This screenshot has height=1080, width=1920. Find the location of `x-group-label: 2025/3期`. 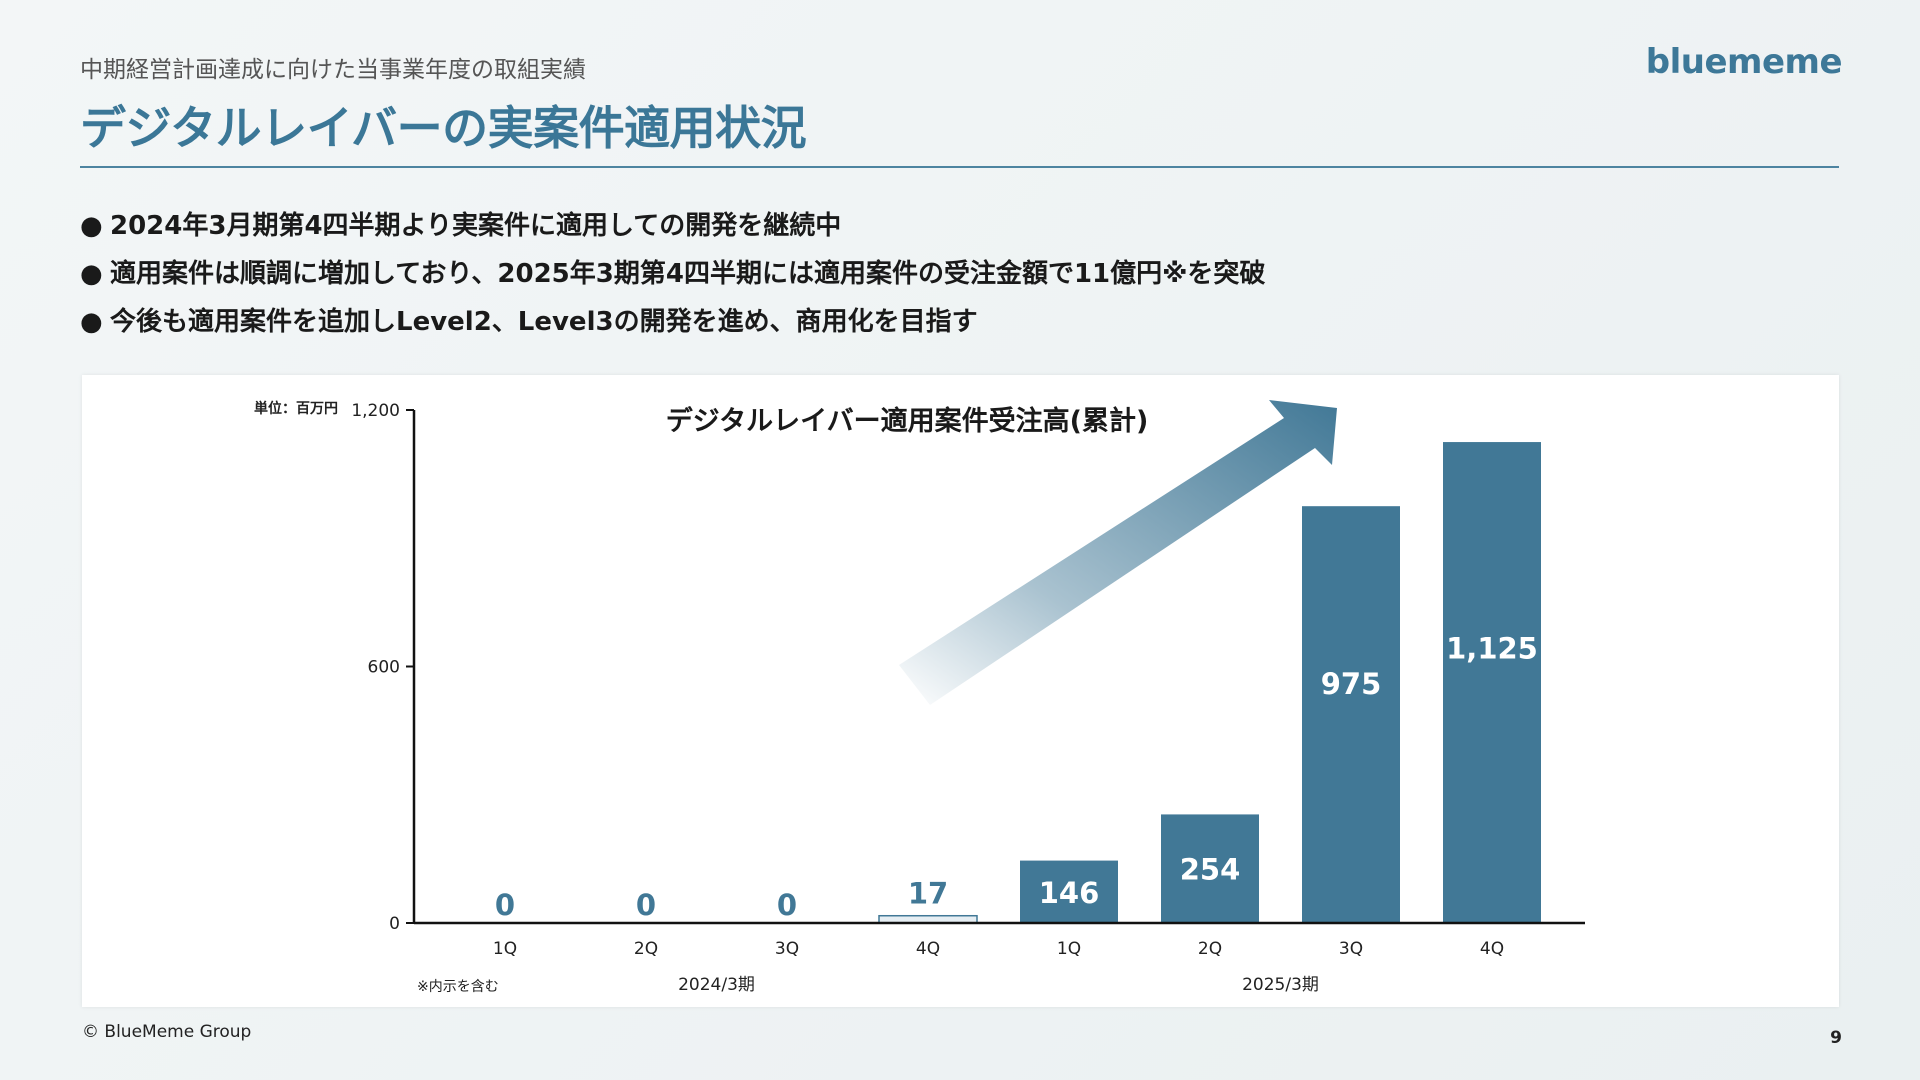

x-group-label: 2025/3期 is located at coordinates (1280, 985).